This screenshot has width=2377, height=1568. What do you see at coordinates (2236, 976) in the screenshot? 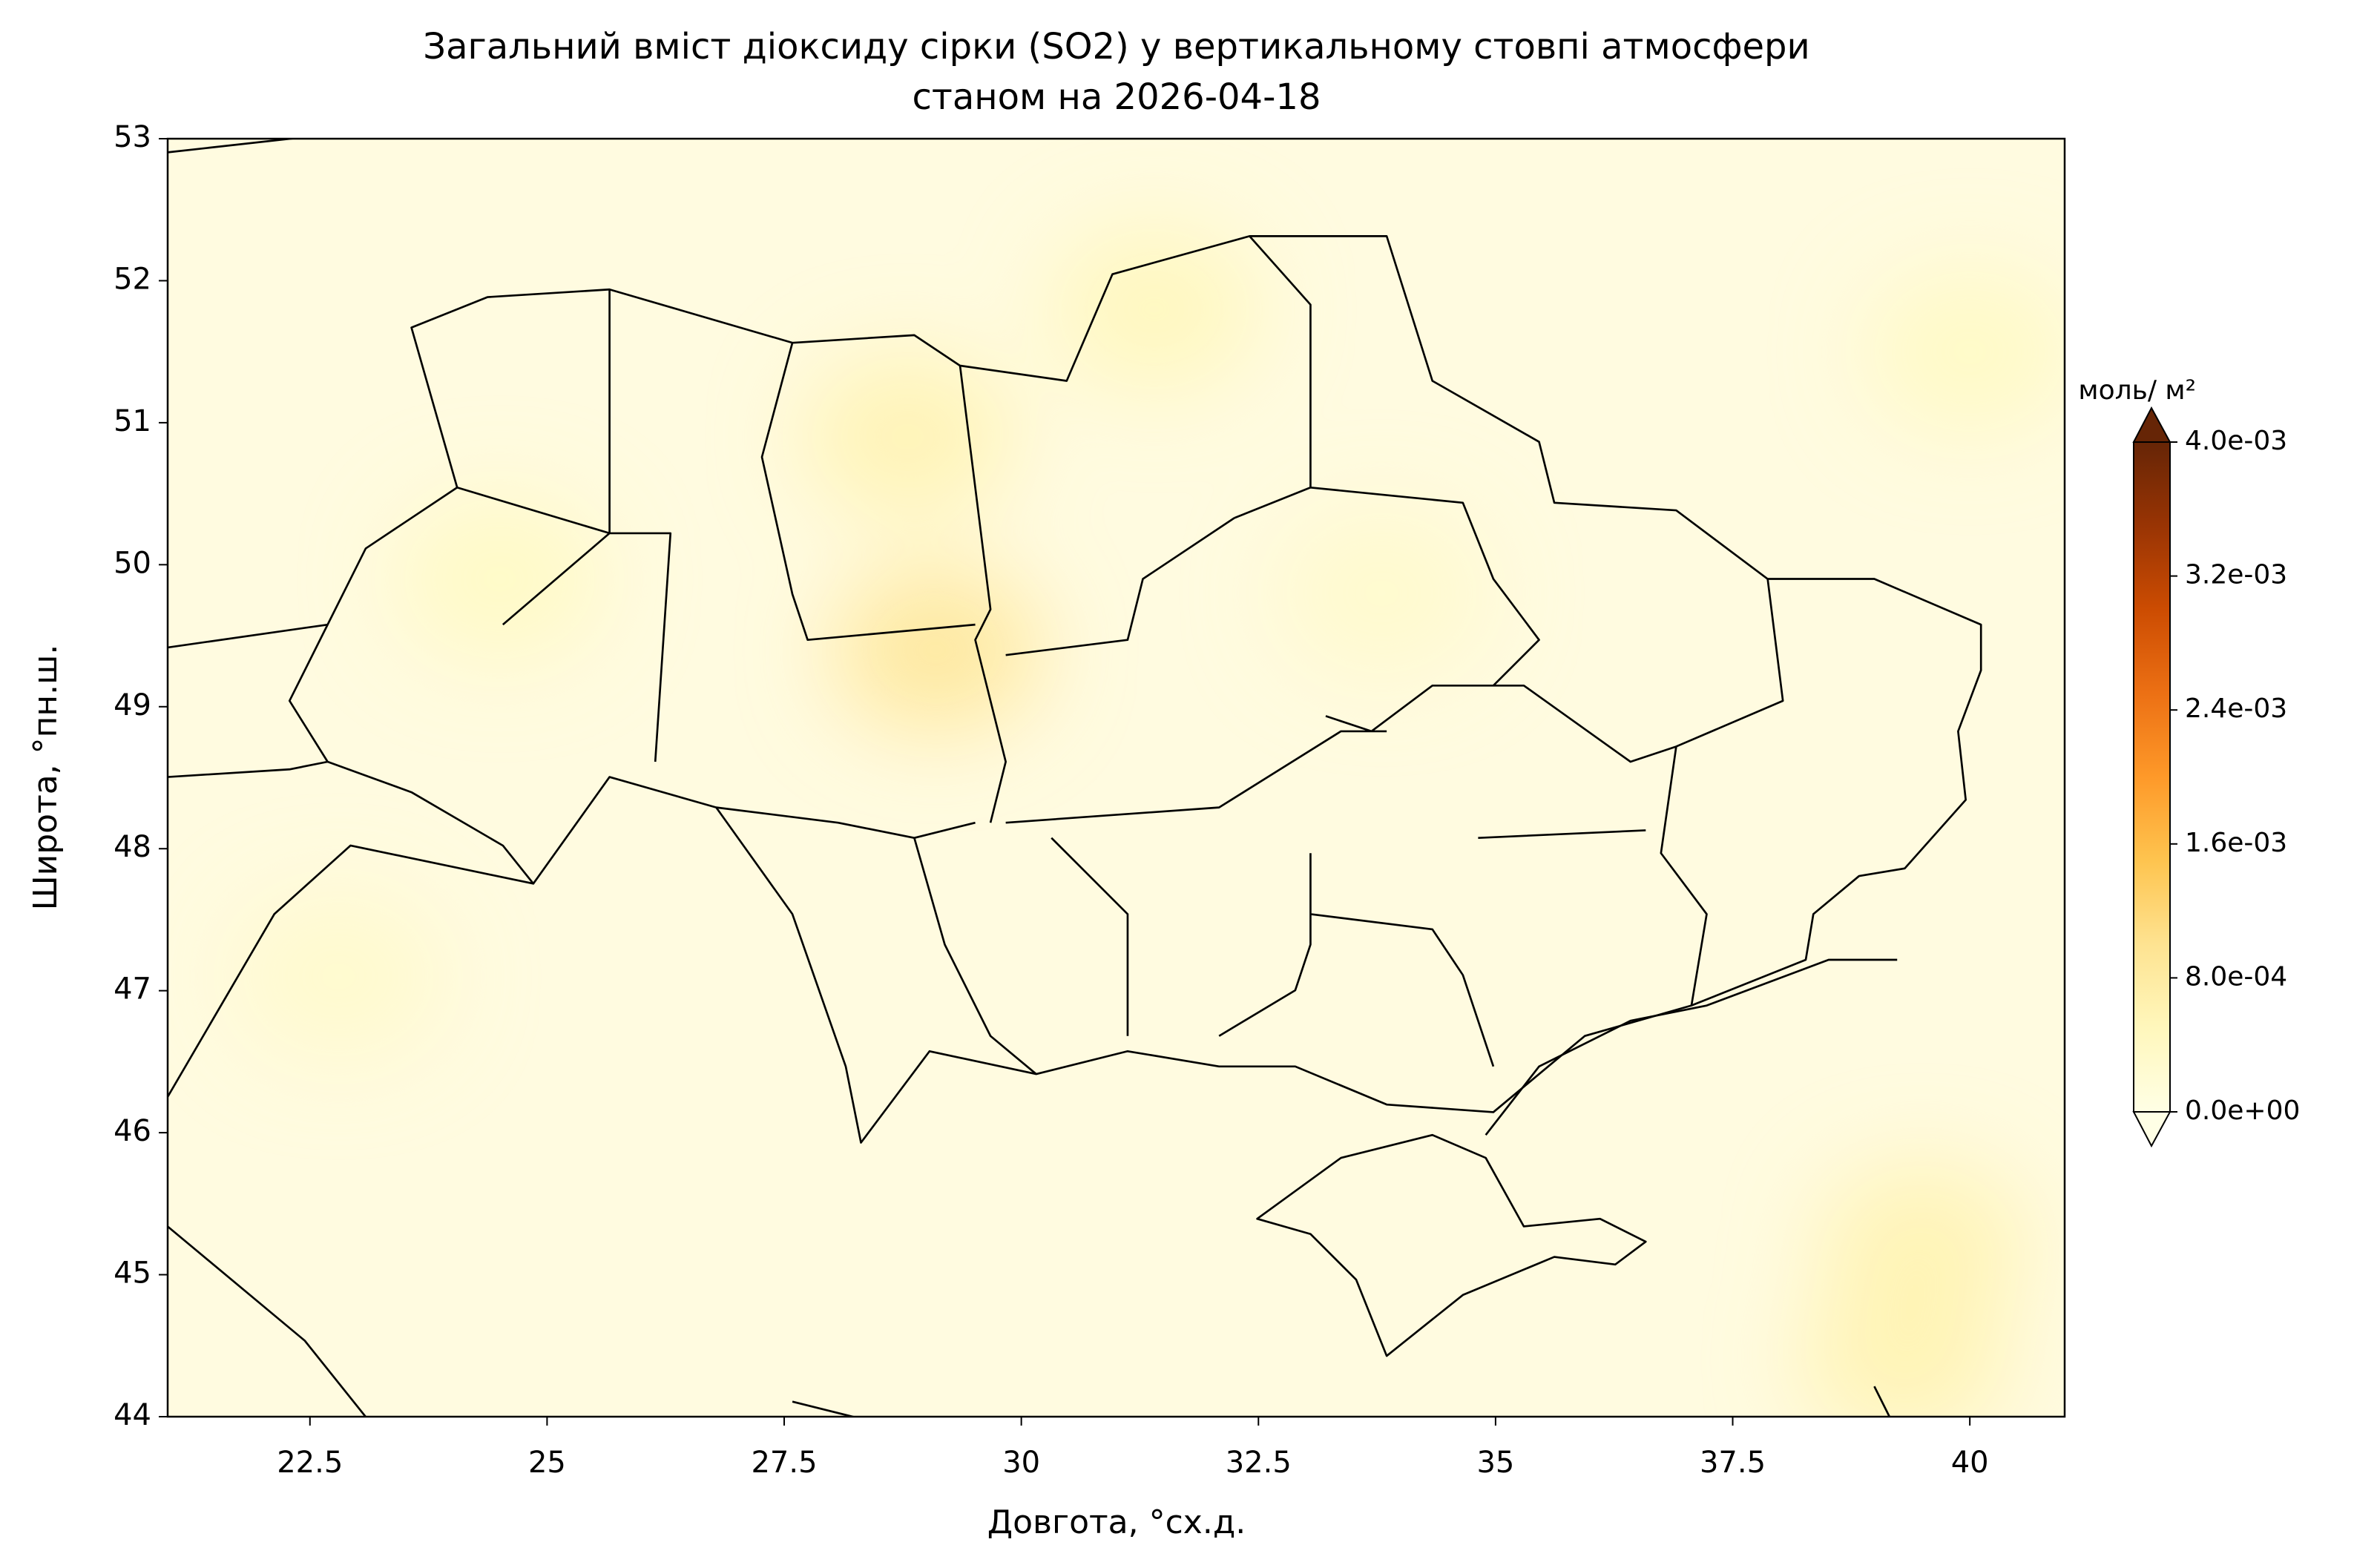
I see `colorbar-tick-label: 8.0e-04` at bounding box center [2236, 976].